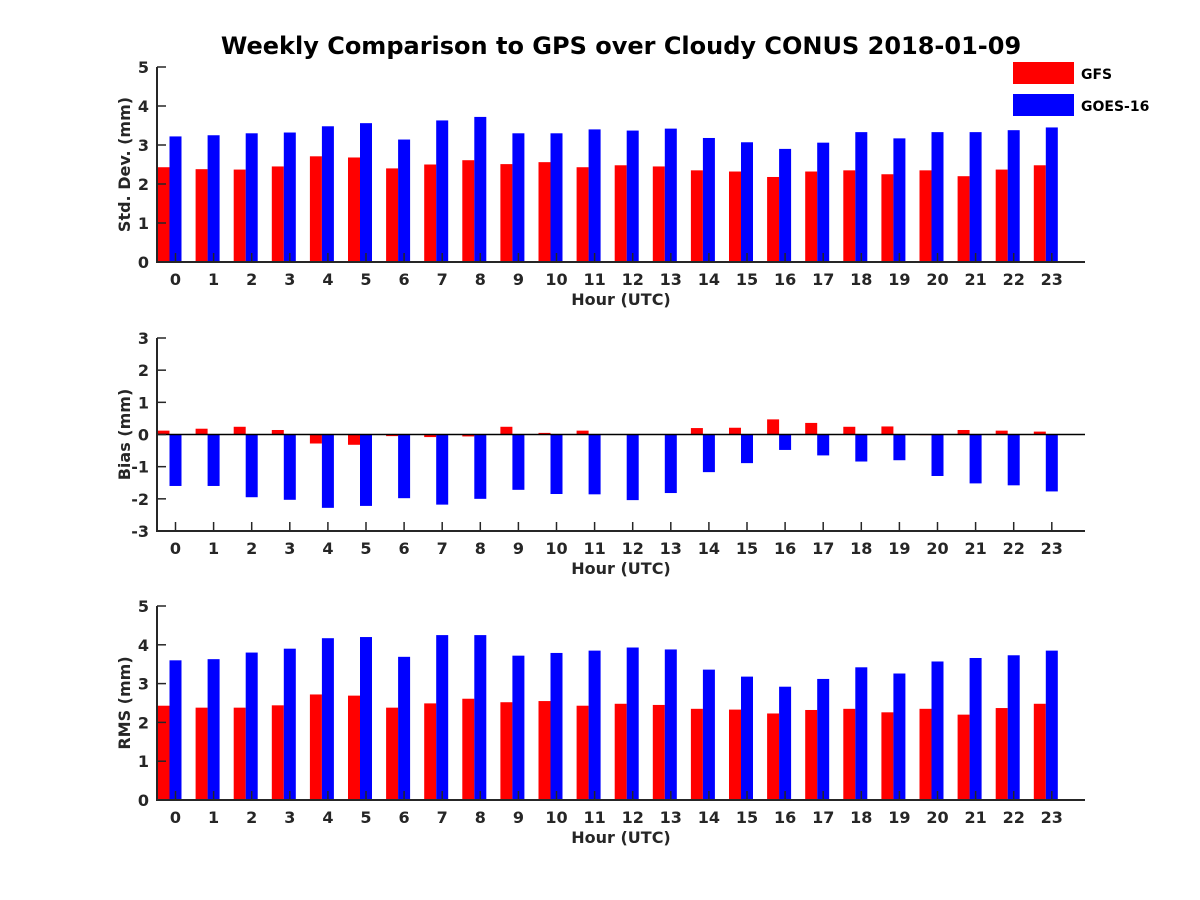 The height and width of the screenshot is (900, 1200). What do you see at coordinates (140, 531) in the screenshot?
I see `y-tick-label: -3` at bounding box center [140, 531].